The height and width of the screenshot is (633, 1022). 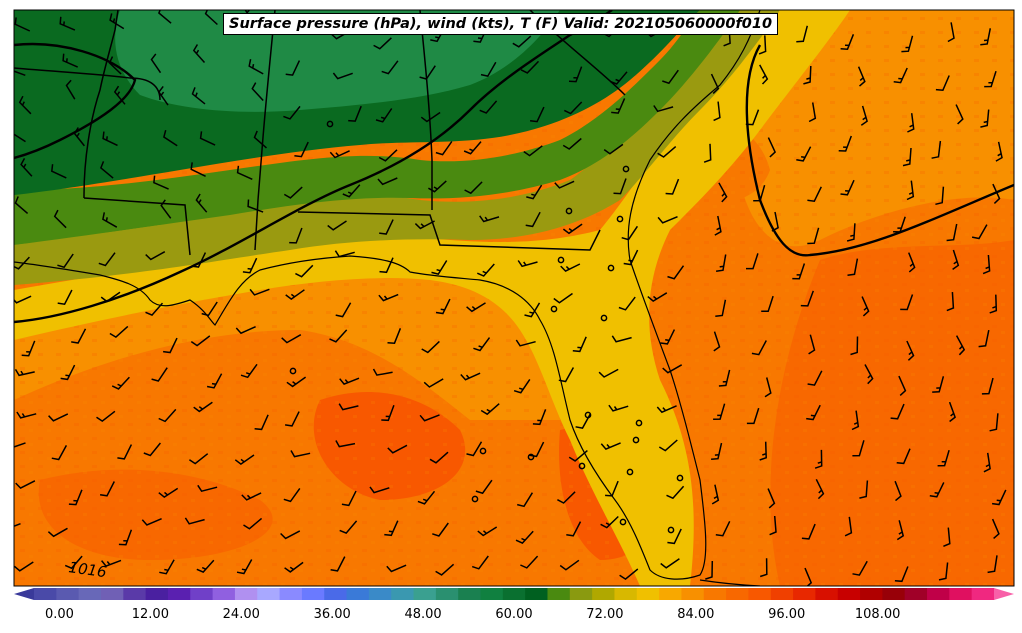 I want to click on isobar-north, so click(x=75, y=101).